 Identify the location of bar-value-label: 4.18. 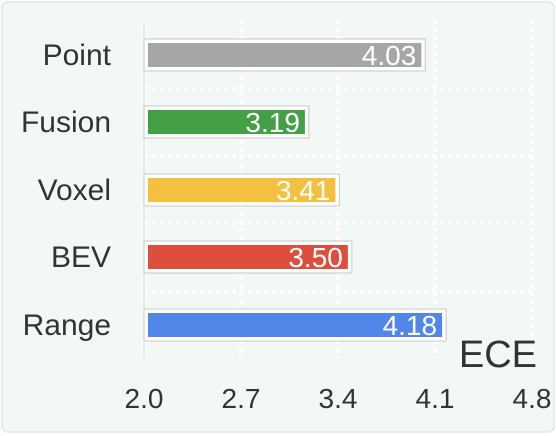
(410, 325).